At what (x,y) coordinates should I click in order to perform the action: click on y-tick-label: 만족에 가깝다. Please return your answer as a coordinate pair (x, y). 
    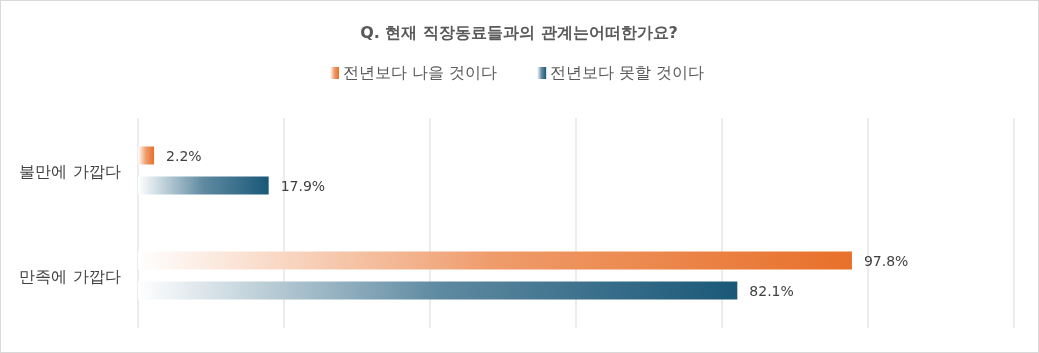
    Looking at the image, I should click on (70, 276).